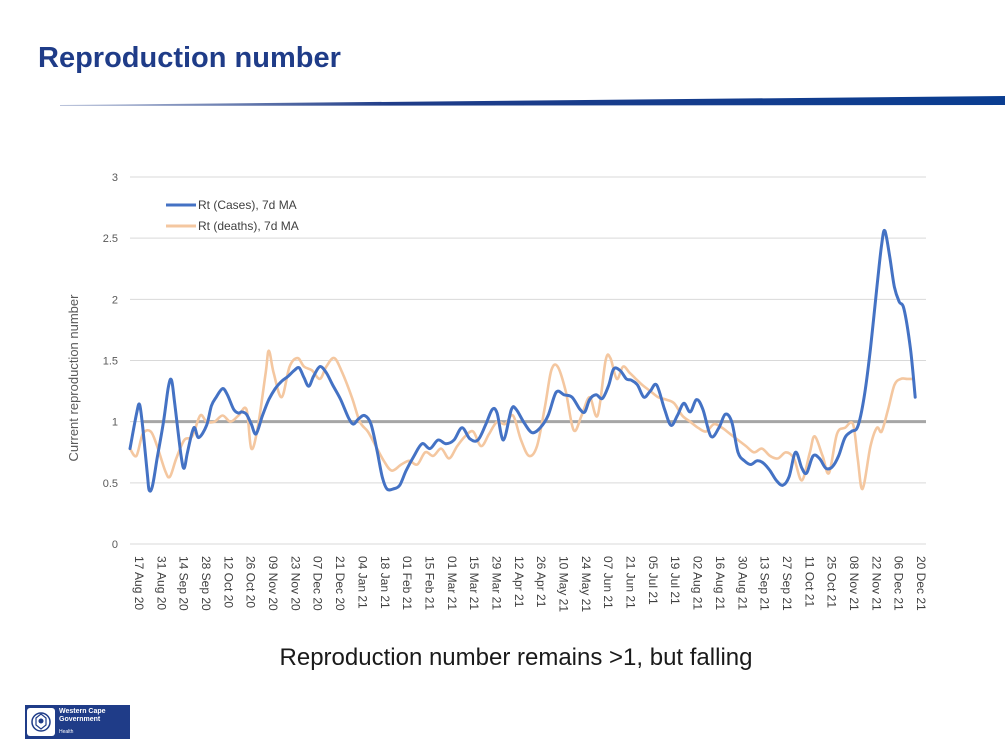 Image resolution: width=1005 pixels, height=747 pixels. What do you see at coordinates (474, 583) in the screenshot?
I see `x-tick-label: 15 Mar 21` at bounding box center [474, 583].